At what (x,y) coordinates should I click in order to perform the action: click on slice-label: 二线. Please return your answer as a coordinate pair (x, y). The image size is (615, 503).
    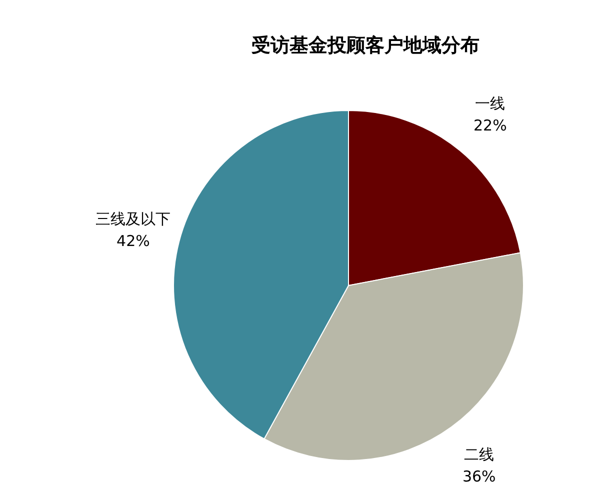
    Looking at the image, I should click on (479, 454).